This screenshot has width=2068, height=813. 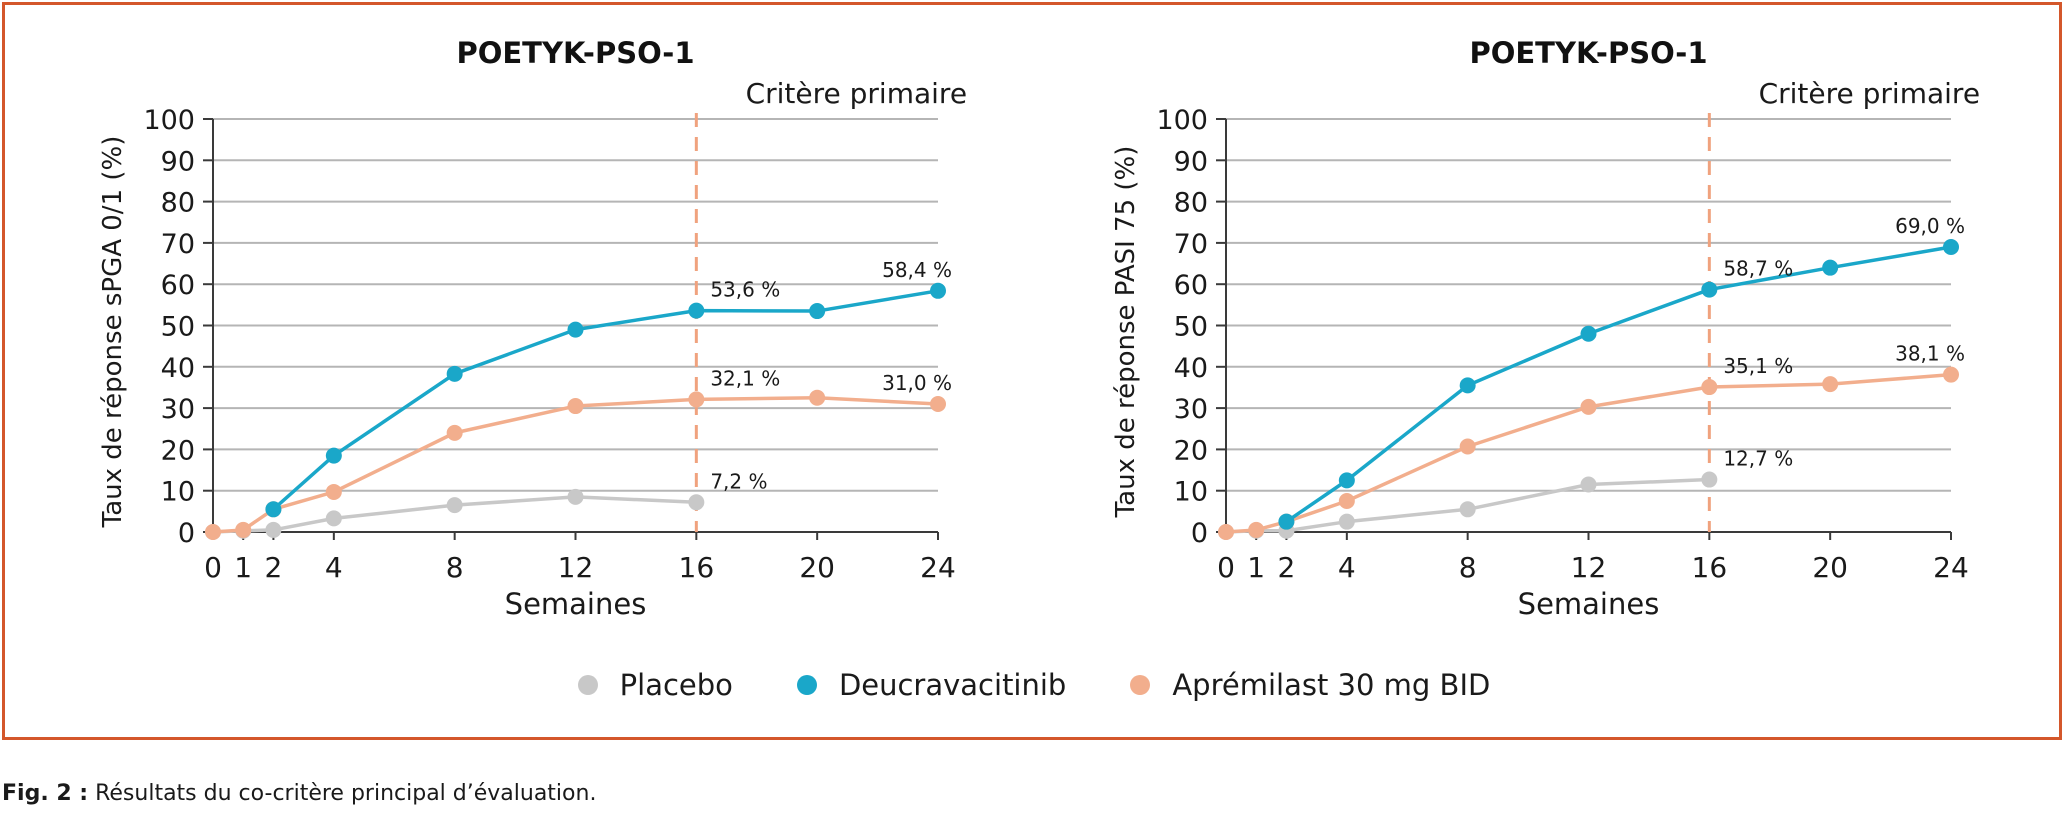 What do you see at coordinates (1589, 604) in the screenshot?
I see `chart2-x-axis-label: Semaines` at bounding box center [1589, 604].